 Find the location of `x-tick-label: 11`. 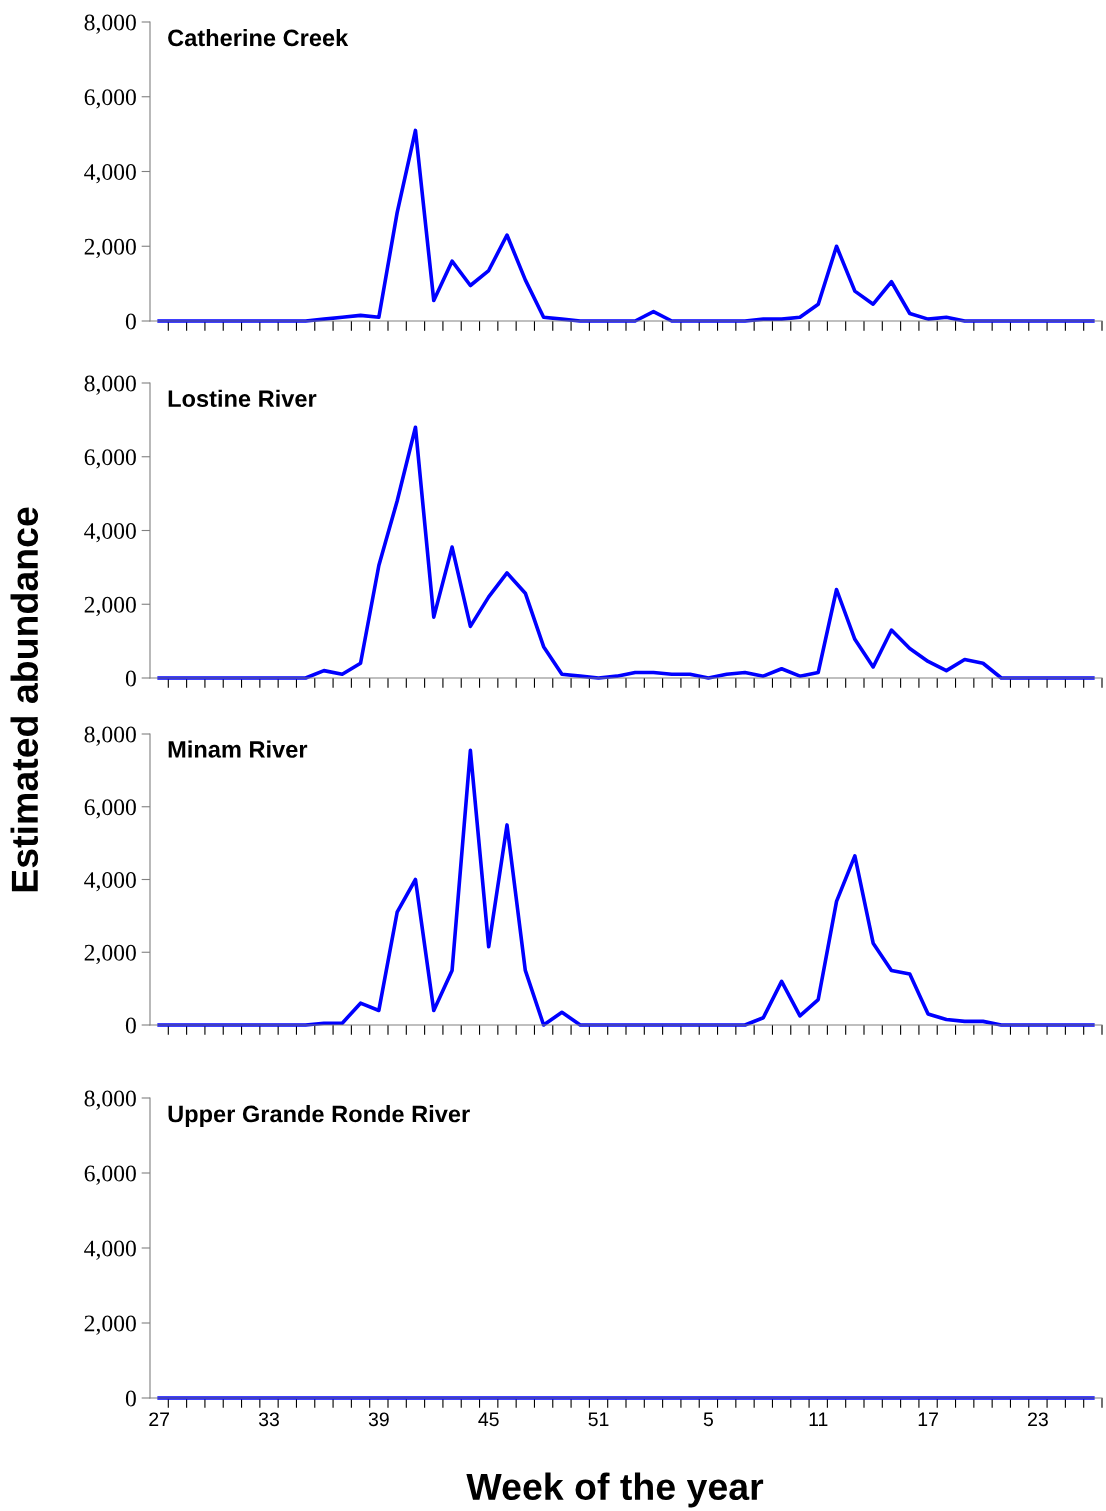

x-tick-label: 11 is located at coordinates (818, 1419).